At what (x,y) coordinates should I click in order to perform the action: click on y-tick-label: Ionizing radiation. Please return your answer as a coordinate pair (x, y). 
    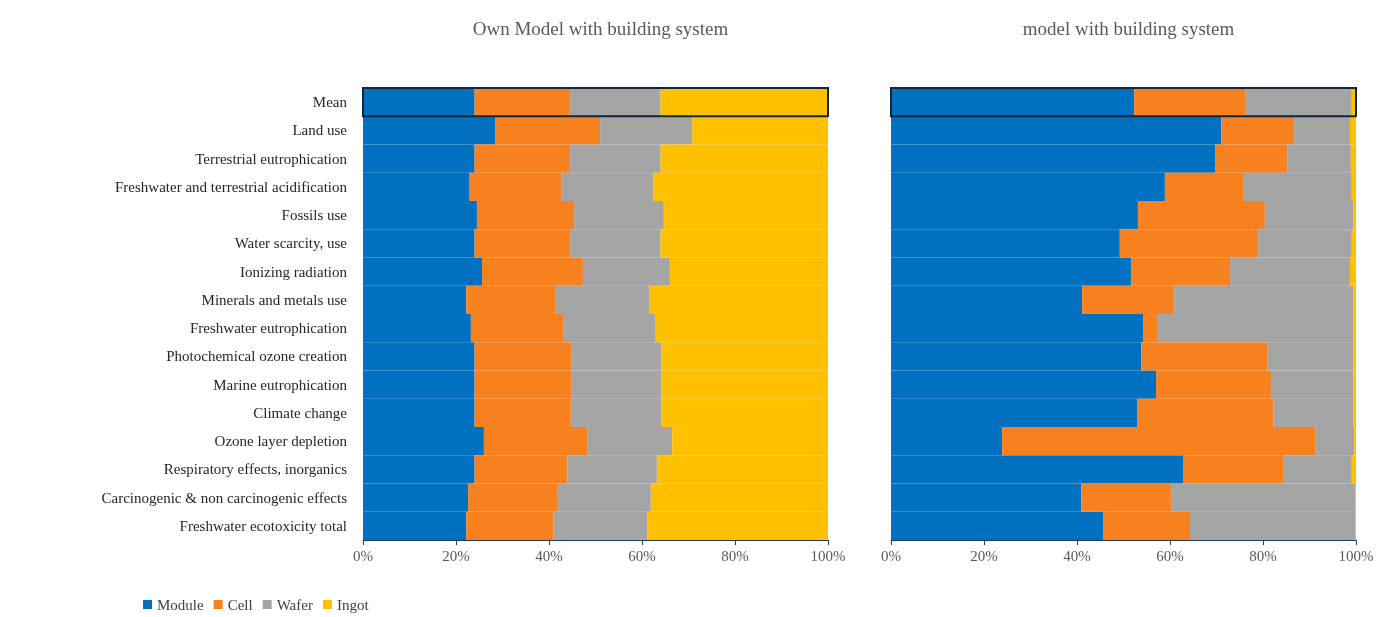
    Looking at the image, I should click on (293, 271).